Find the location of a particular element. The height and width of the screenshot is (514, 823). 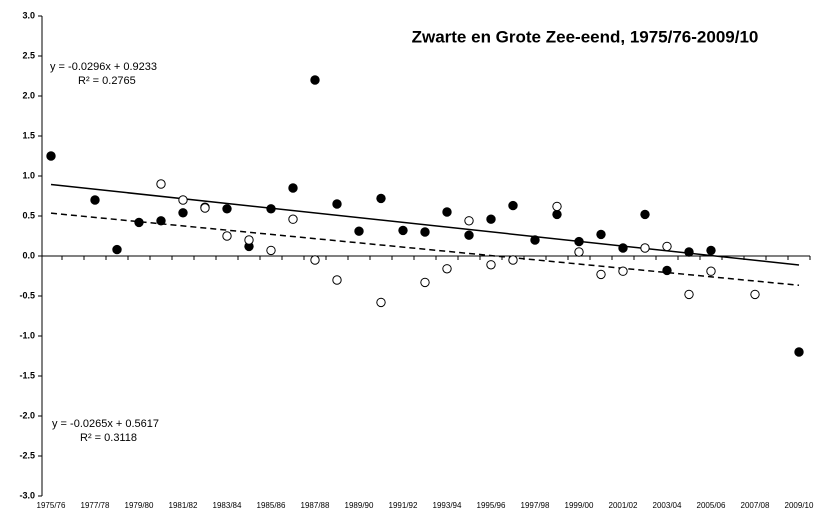

x-tick-label: 1999/00 is located at coordinates (579, 505).